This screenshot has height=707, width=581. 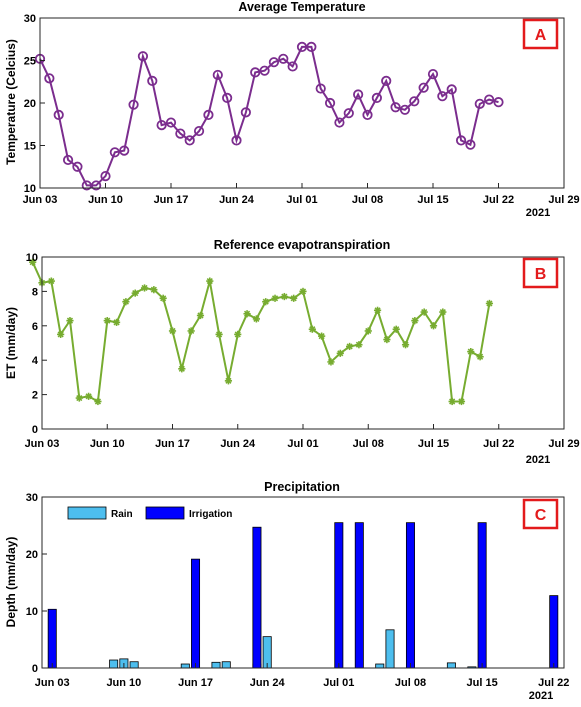 I want to click on badge-letter-c: C, so click(x=541, y=515).